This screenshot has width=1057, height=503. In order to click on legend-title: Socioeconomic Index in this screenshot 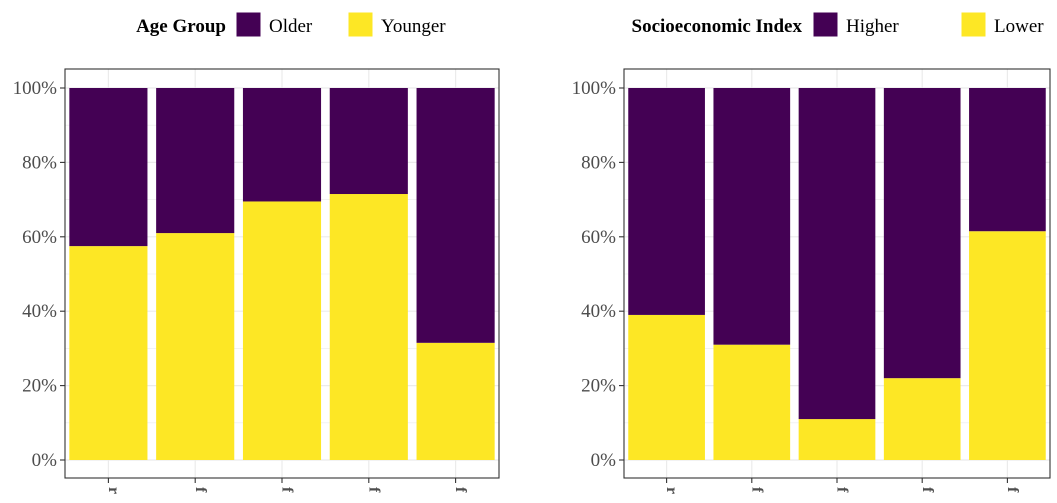, I will do `click(717, 26)`.